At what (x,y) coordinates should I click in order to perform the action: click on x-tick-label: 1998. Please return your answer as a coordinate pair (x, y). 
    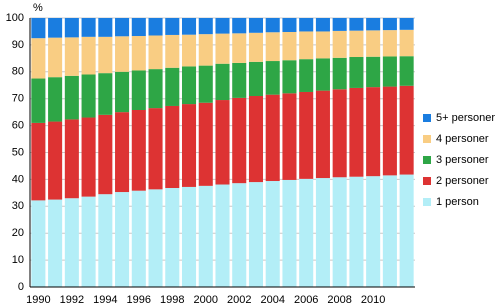
    Looking at the image, I should click on (172, 300).